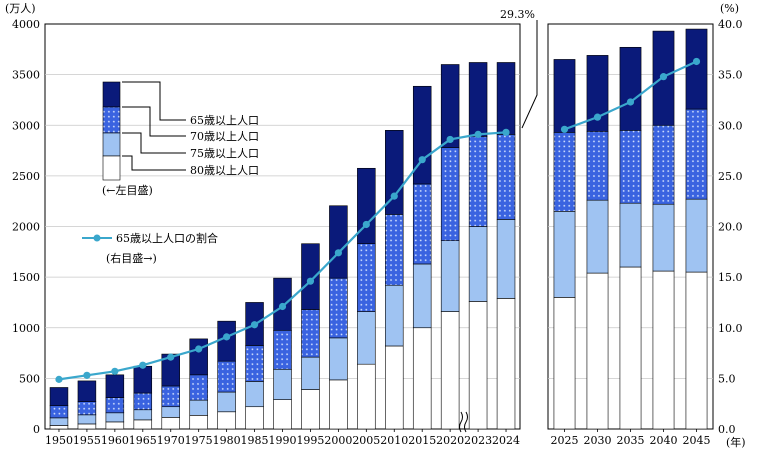 The width and height of the screenshot is (760, 450). What do you see at coordinates (283, 440) in the screenshot?
I see `x-tick-label: 1990` at bounding box center [283, 440].